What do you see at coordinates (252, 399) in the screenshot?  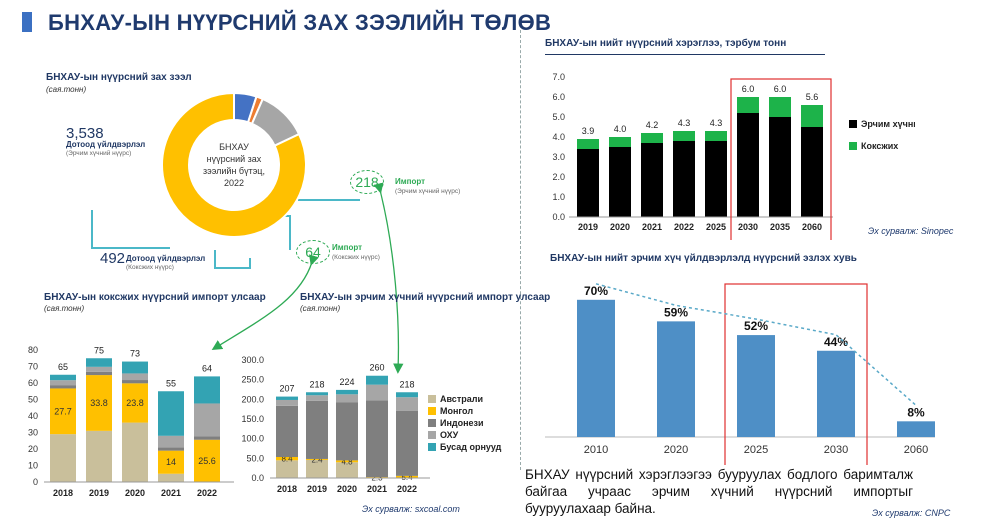 I see `y-tick-label: 200.0` at bounding box center [252, 399].